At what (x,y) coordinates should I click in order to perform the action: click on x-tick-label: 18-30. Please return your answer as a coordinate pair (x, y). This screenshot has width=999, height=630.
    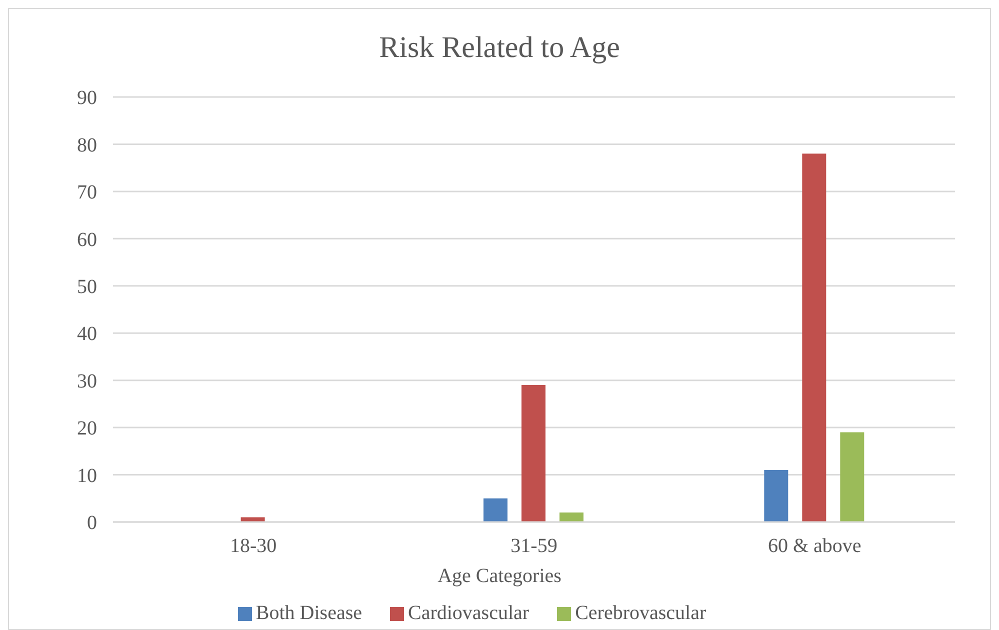
    Looking at the image, I should click on (253, 546).